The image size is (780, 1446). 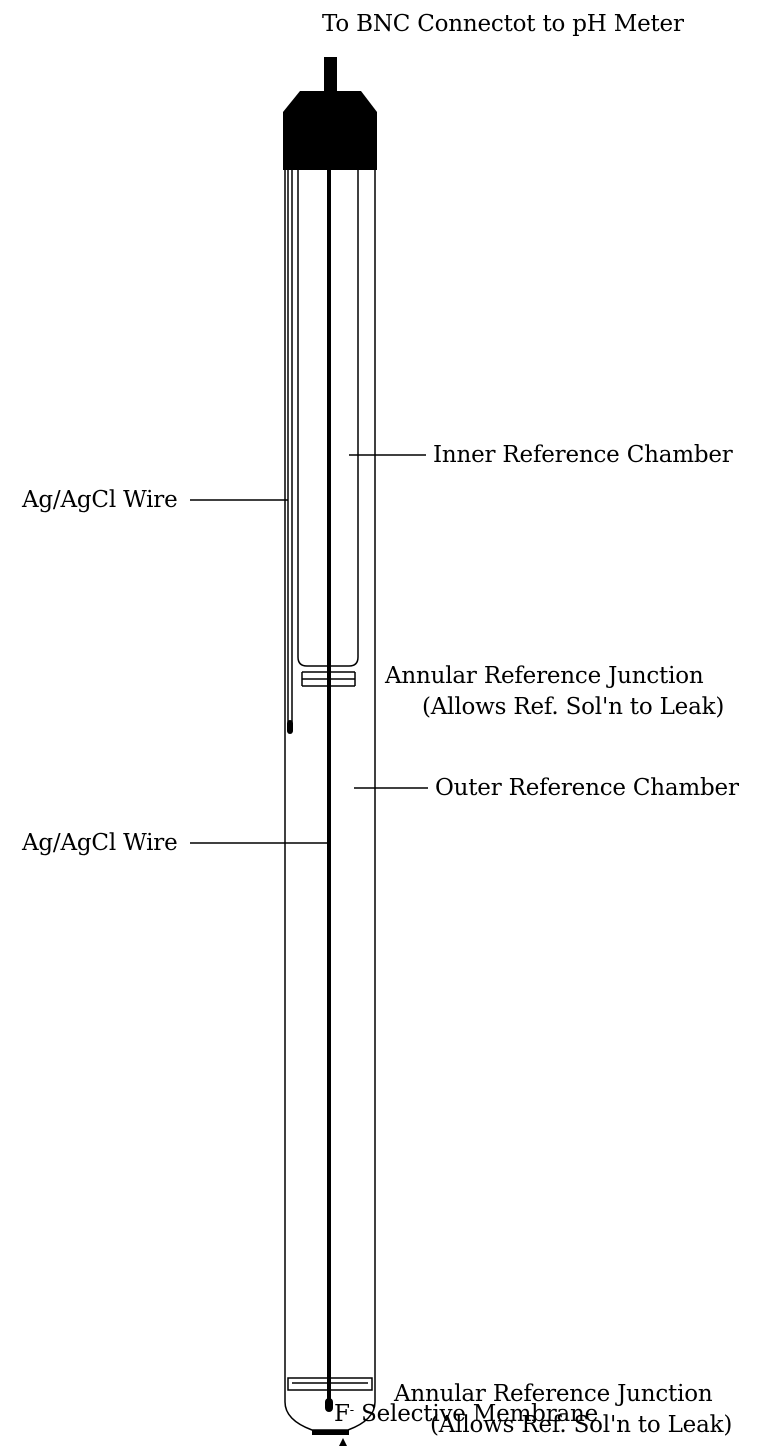 What do you see at coordinates (583, 455) in the screenshot?
I see `inner-chamber-label: Inner Reference Chamber` at bounding box center [583, 455].